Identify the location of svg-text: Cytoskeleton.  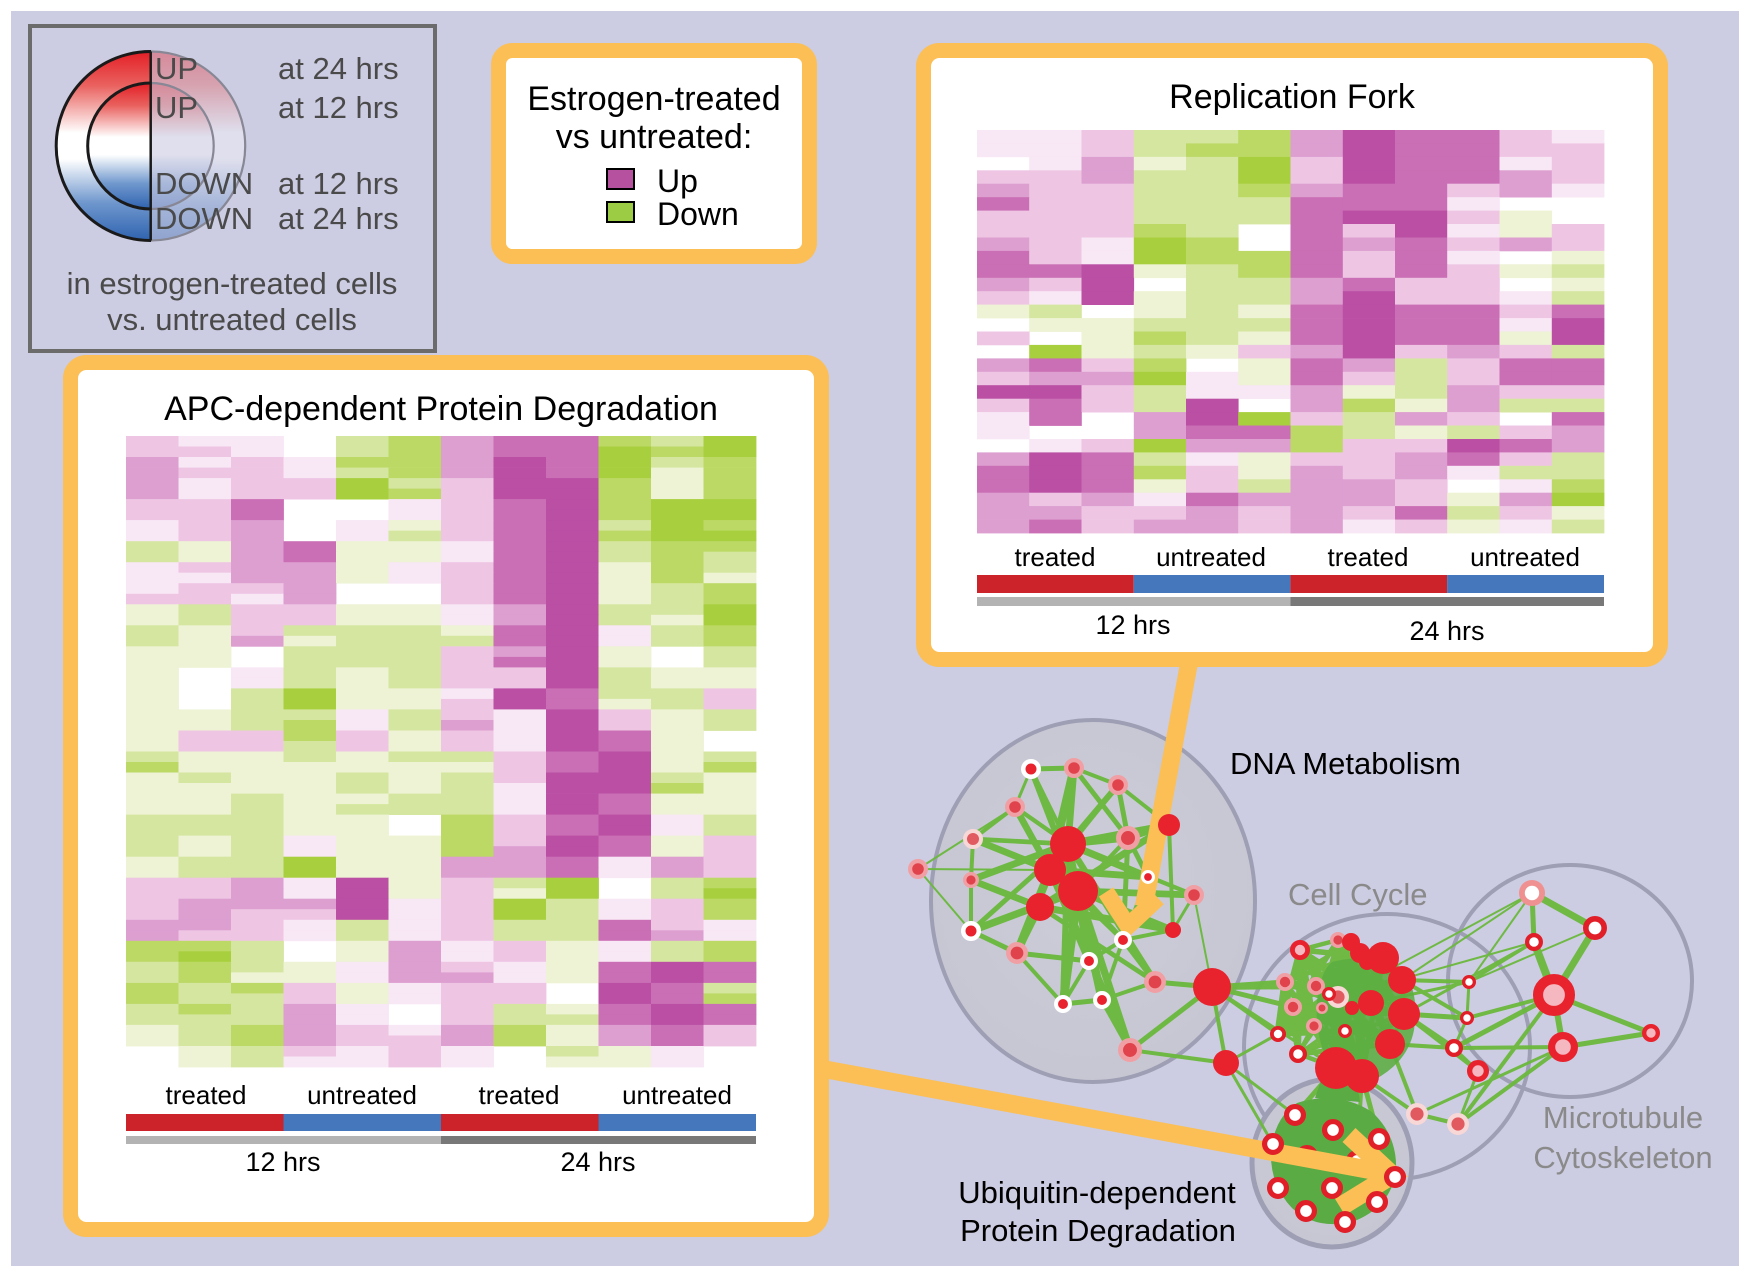
(1622, 1157).